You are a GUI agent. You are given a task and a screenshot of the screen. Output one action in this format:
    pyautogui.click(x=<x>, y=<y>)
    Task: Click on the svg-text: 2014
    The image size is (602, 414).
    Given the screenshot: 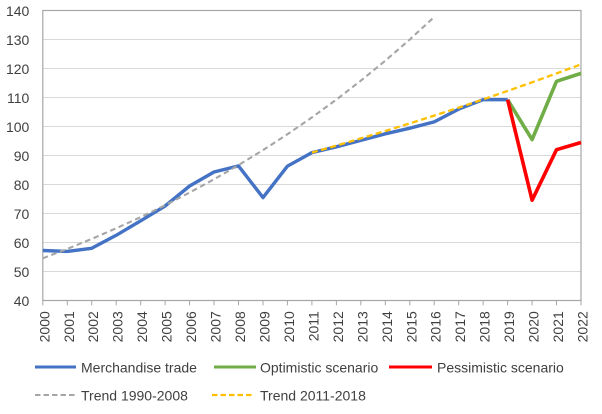 What is the action you would take?
    pyautogui.click(x=387, y=326)
    